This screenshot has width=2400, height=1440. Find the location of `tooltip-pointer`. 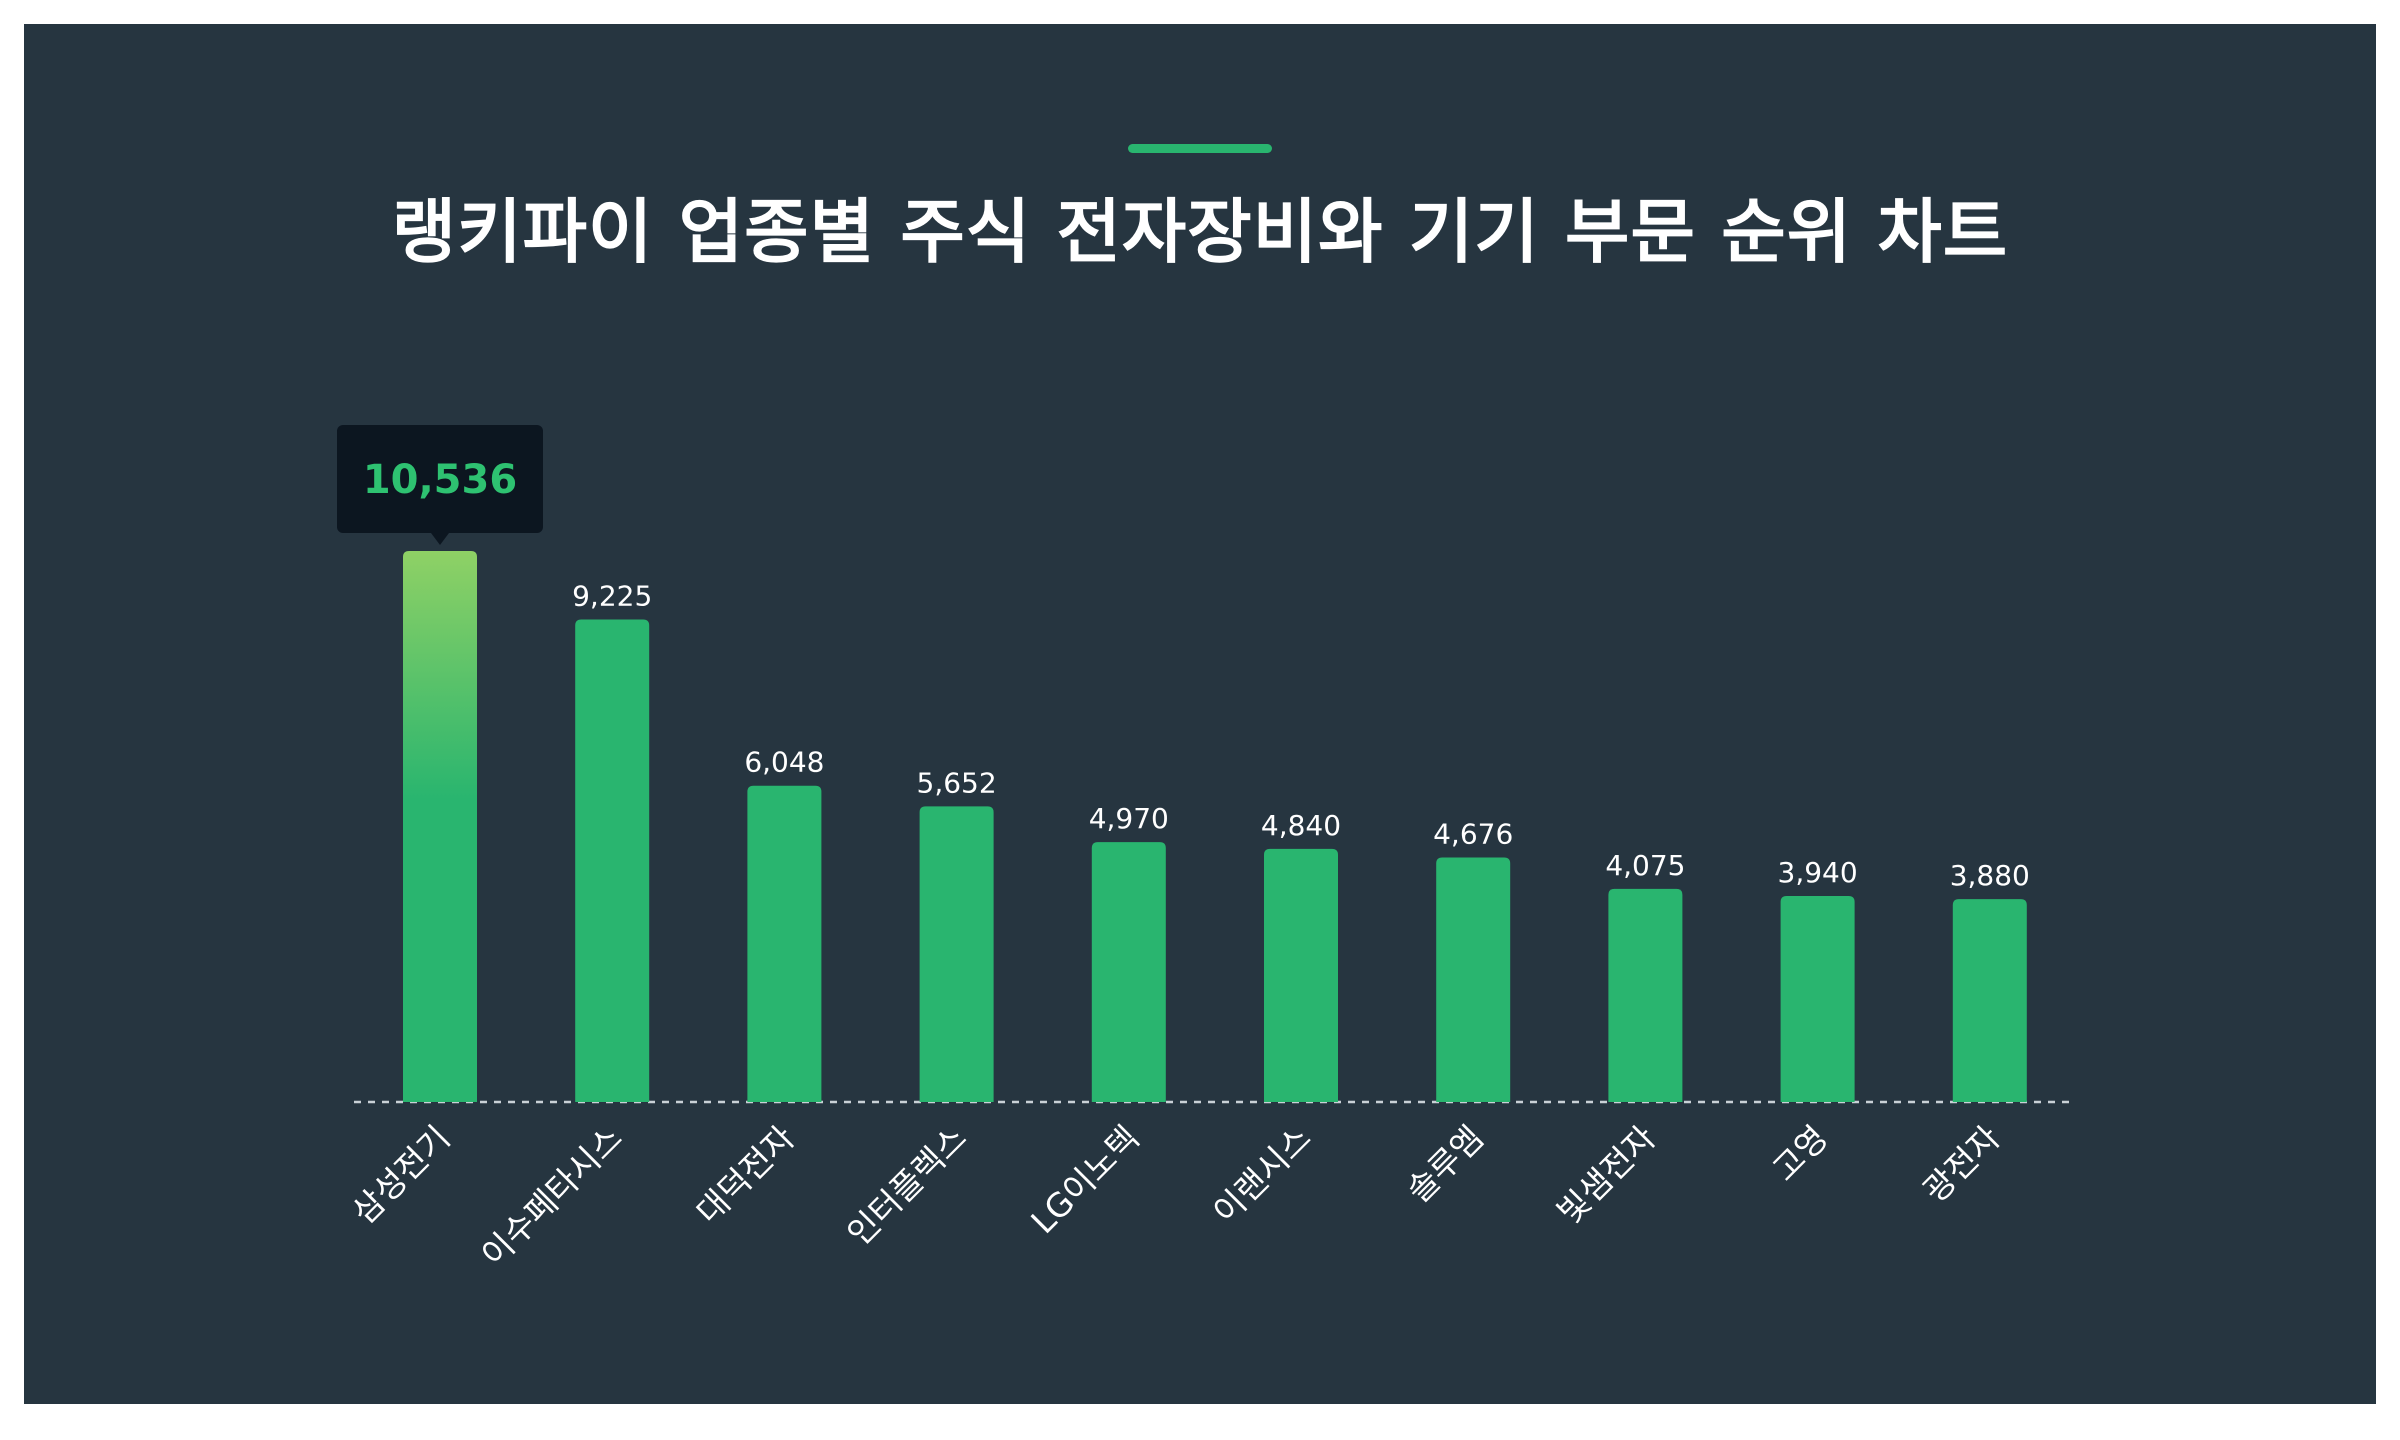

tooltip-pointer is located at coordinates (440, 539).